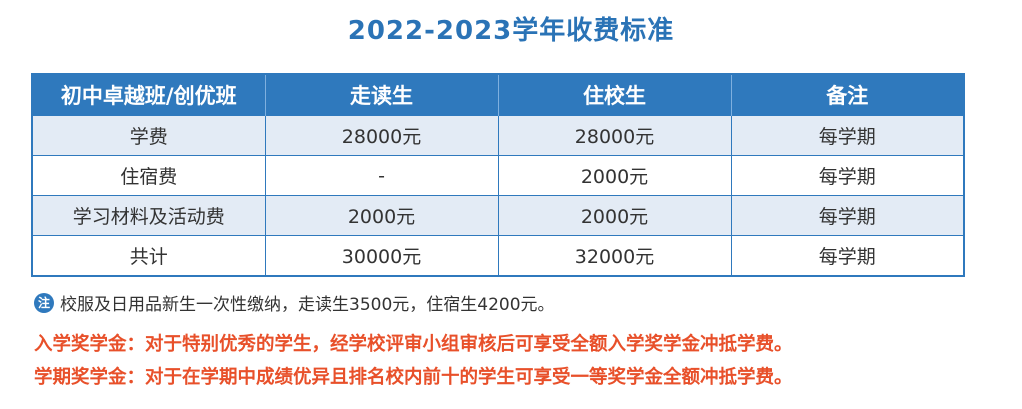  I want to click on page-title: 2022-2023学年收费标准, so click(511, 31).